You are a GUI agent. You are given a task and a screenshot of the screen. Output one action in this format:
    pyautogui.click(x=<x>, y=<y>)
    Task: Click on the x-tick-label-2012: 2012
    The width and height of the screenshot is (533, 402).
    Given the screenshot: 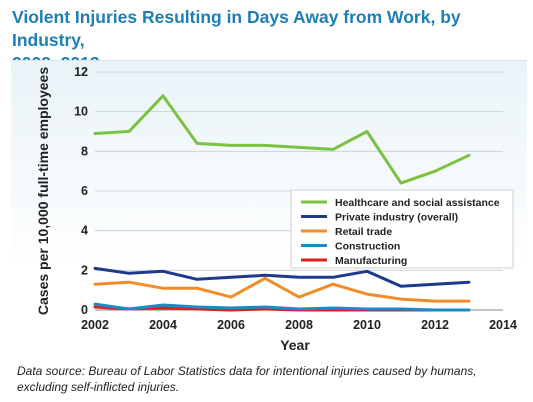 What is the action you would take?
    pyautogui.click(x=435, y=325)
    